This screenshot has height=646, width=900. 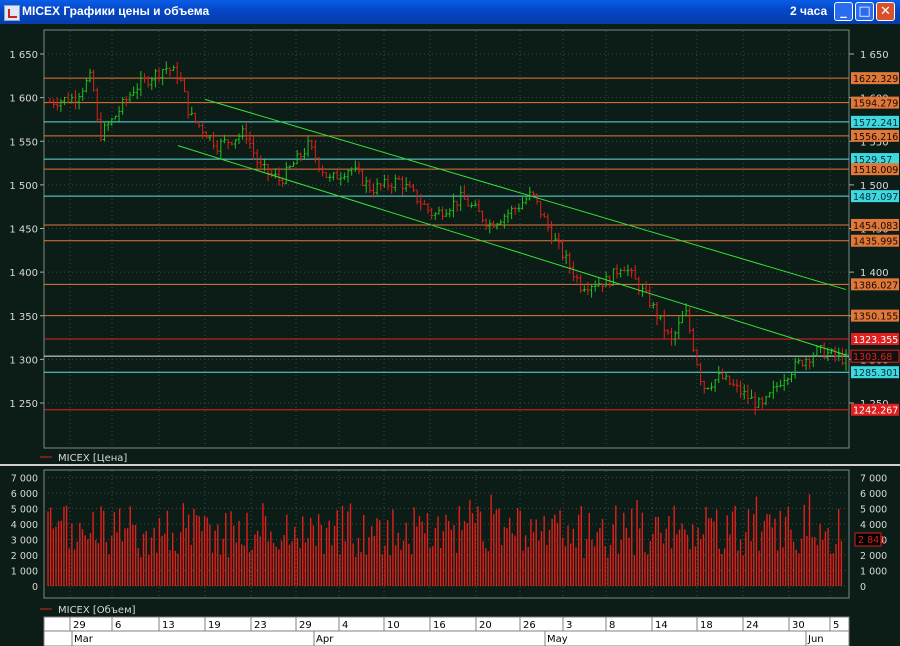 What do you see at coordinates (873, 479) in the screenshot?
I see `volume-tick-right: 7 000` at bounding box center [873, 479].